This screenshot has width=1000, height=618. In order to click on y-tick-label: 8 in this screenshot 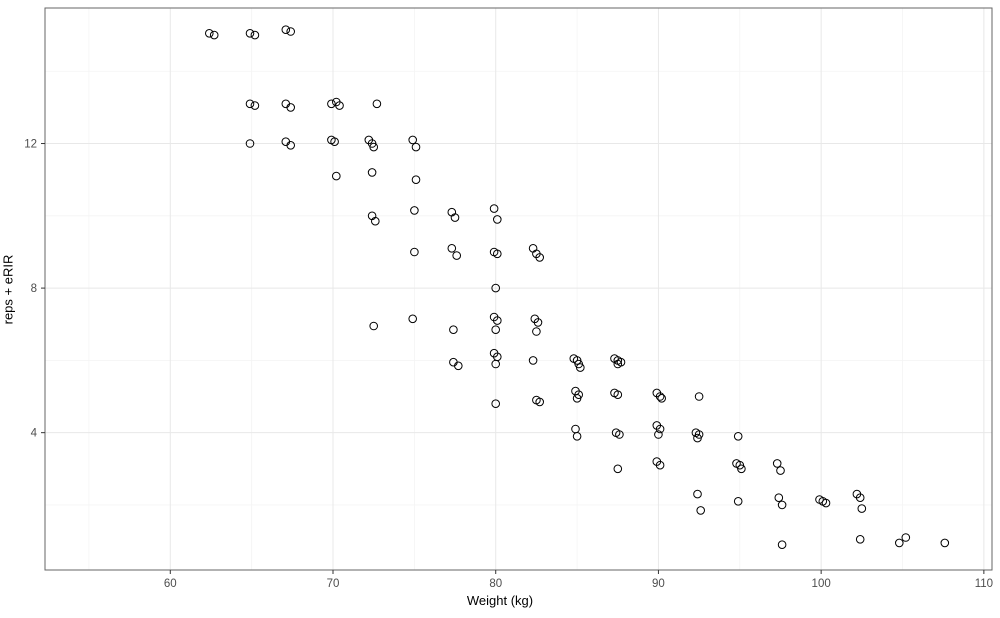, I will do `click(34, 289)`.